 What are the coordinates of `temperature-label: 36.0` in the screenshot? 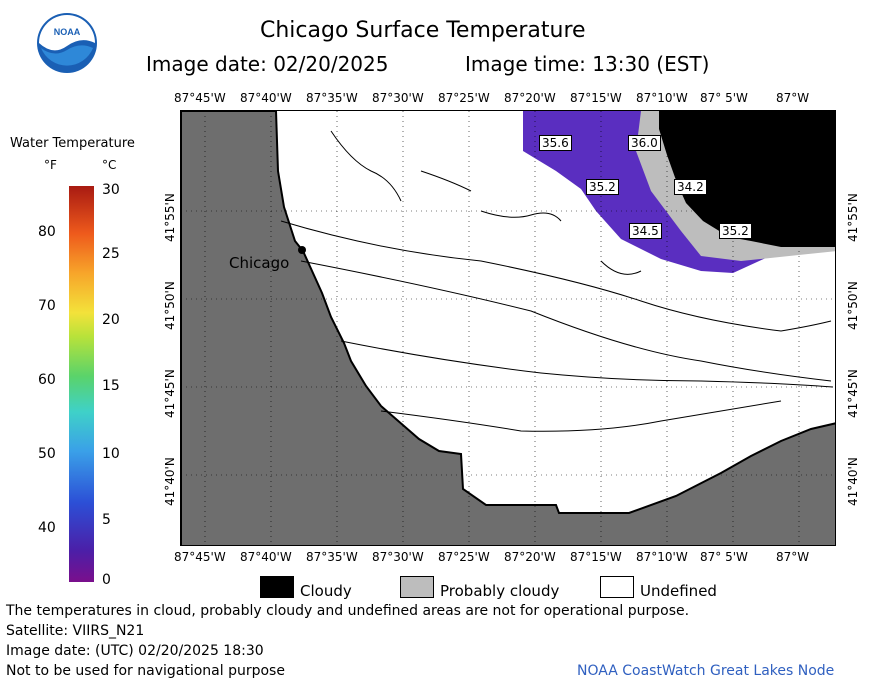 It's located at (644, 143).